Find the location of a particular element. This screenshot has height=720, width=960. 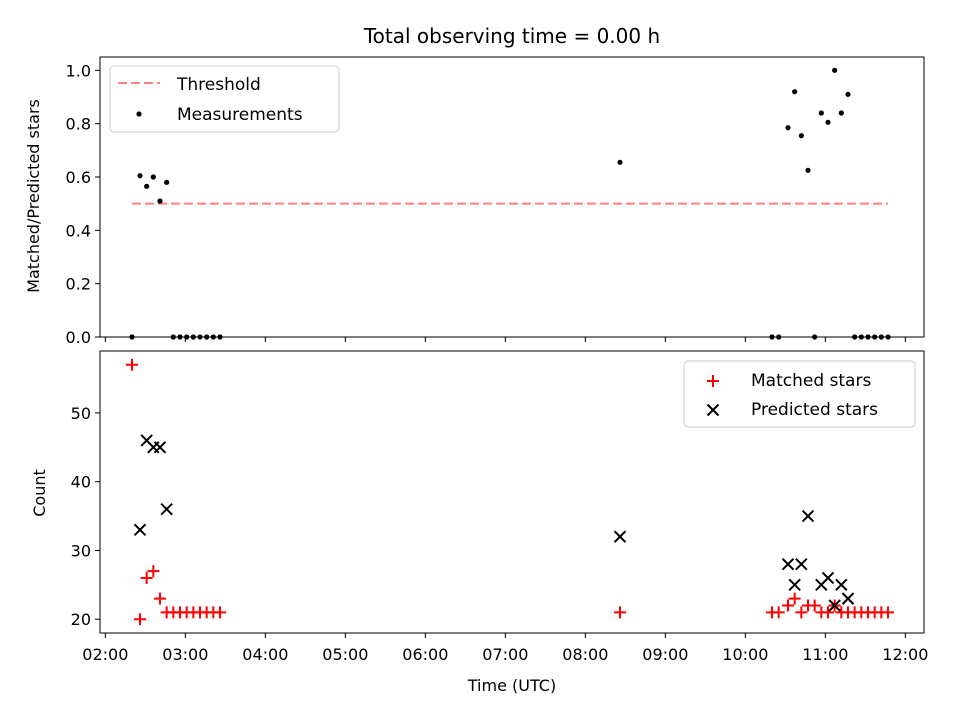

bottom-legend-box is located at coordinates (799, 394).